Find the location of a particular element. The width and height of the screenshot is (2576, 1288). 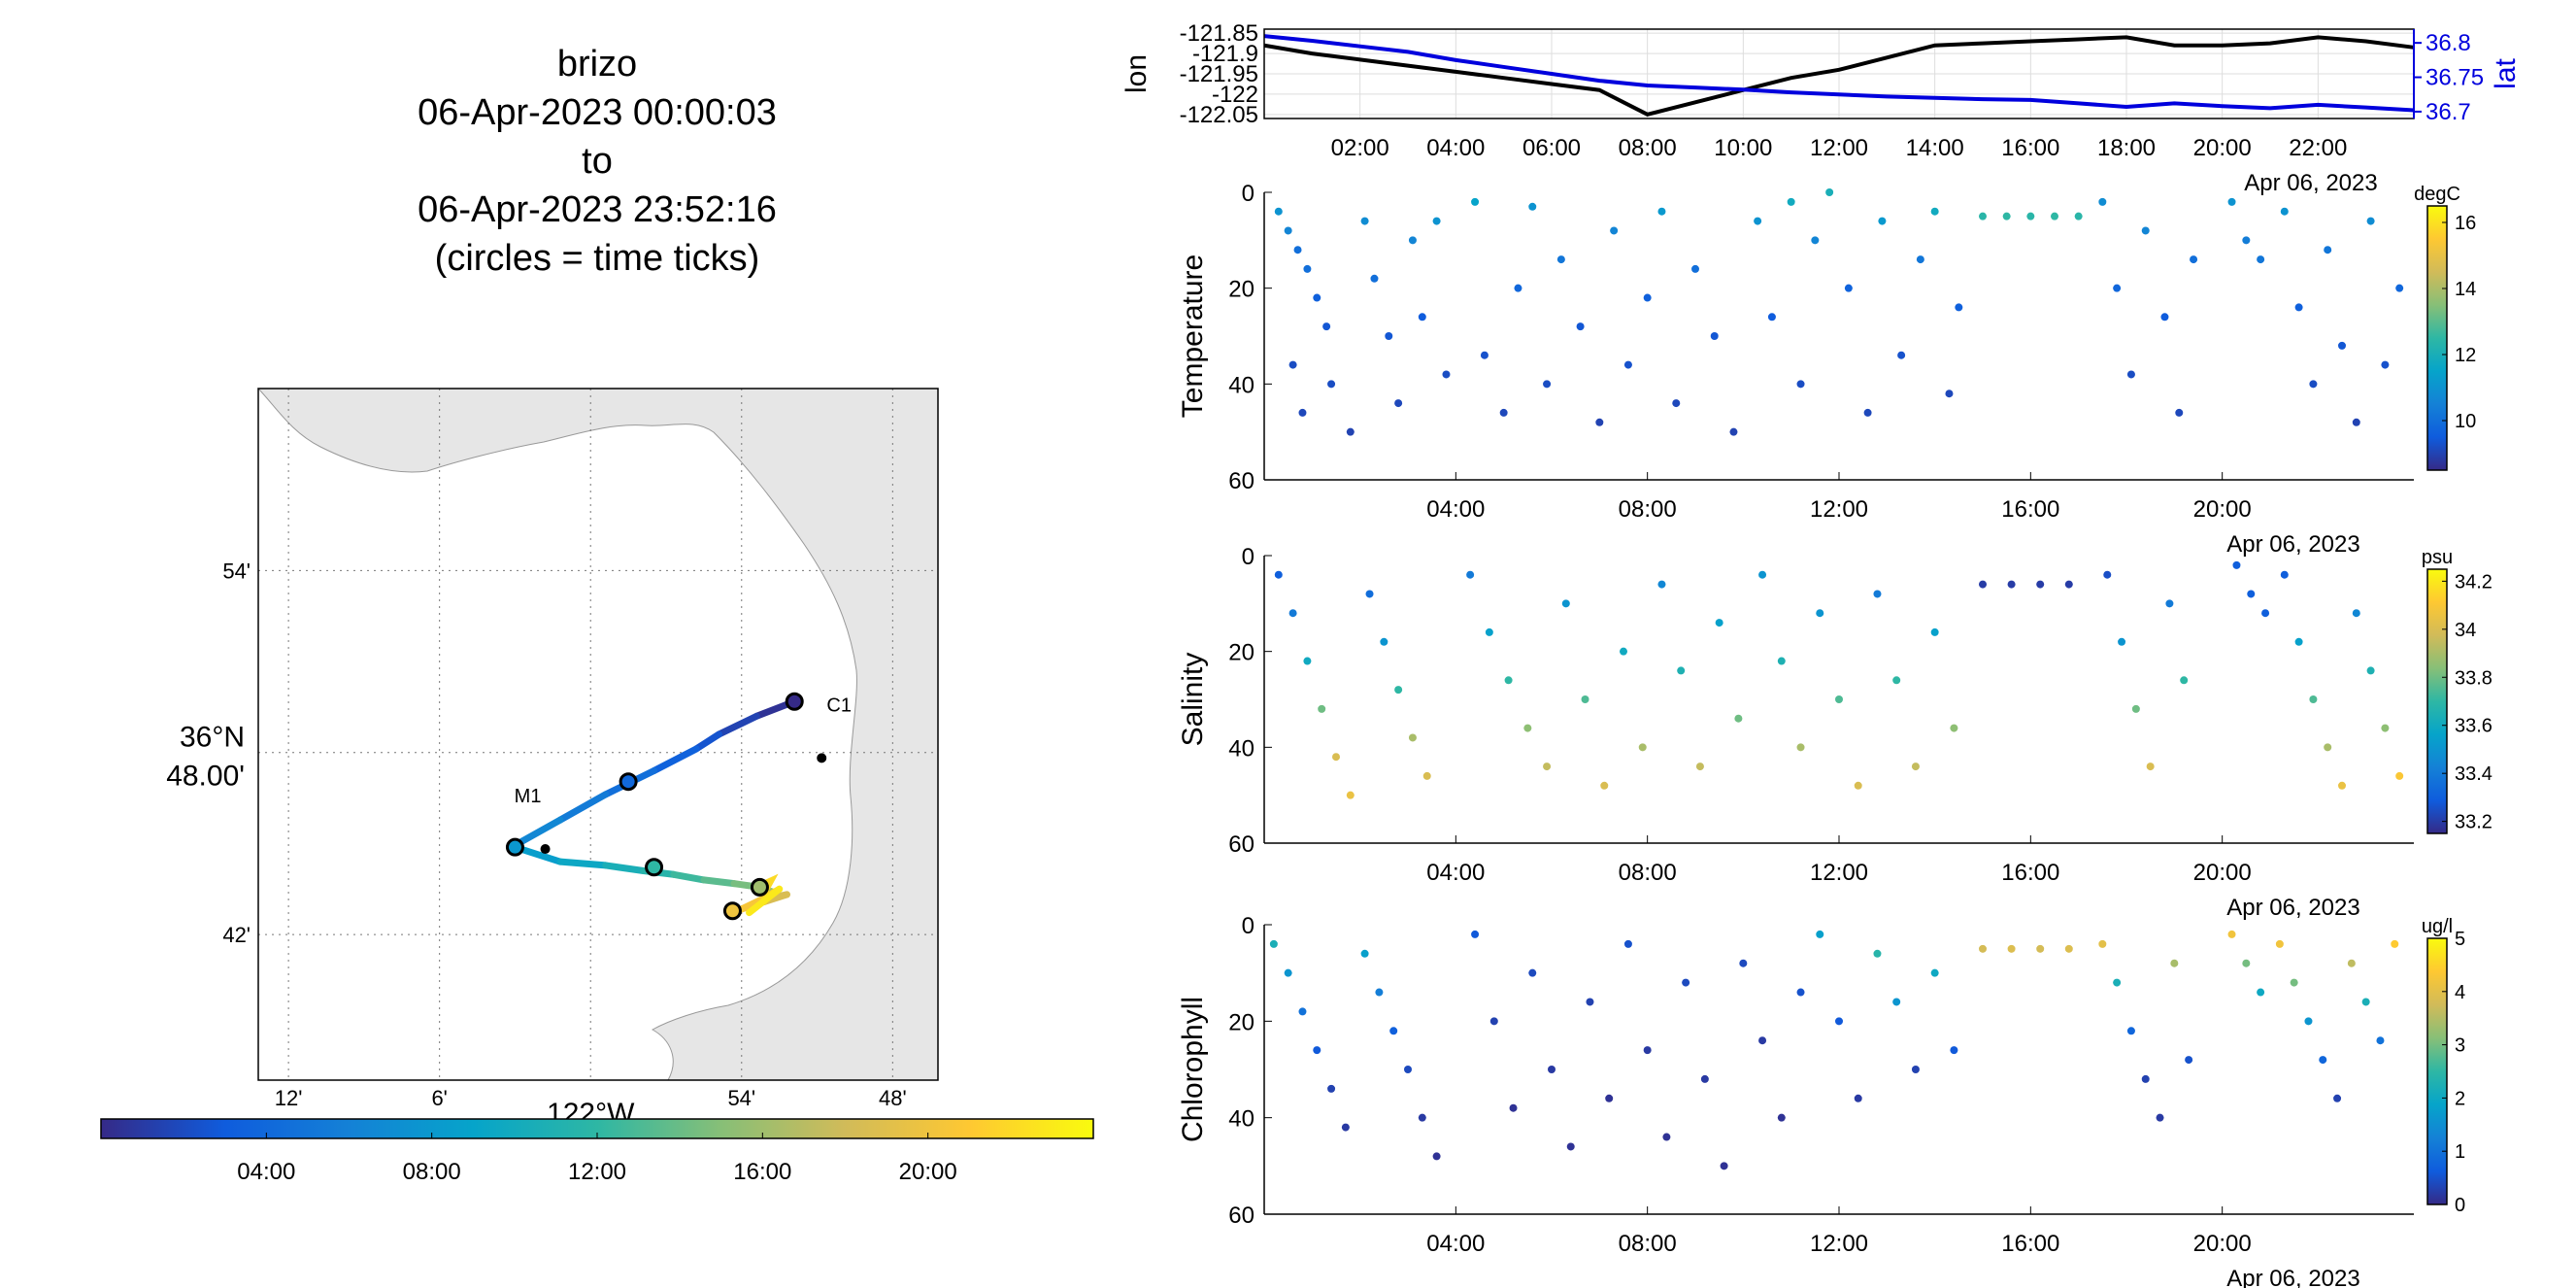

lonlat-x-tick-label: 22:00 is located at coordinates (2318, 148).